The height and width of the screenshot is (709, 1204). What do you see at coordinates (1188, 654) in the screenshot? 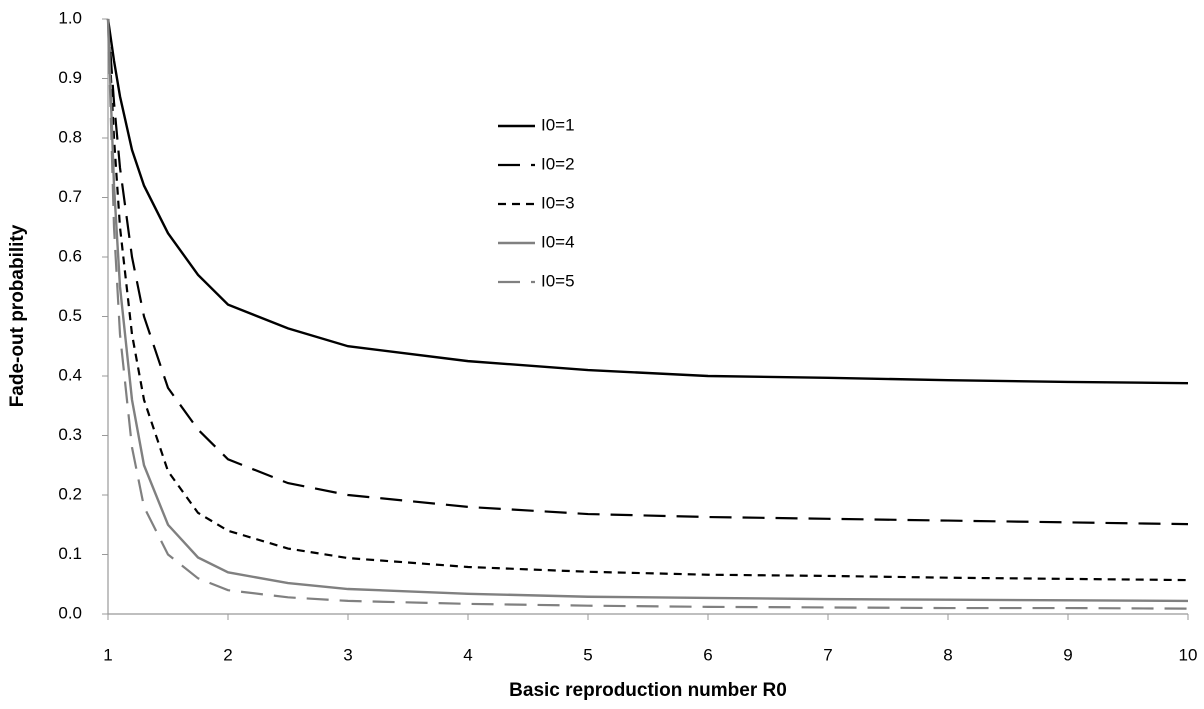
I see `x-tick-label: 10` at bounding box center [1188, 654].